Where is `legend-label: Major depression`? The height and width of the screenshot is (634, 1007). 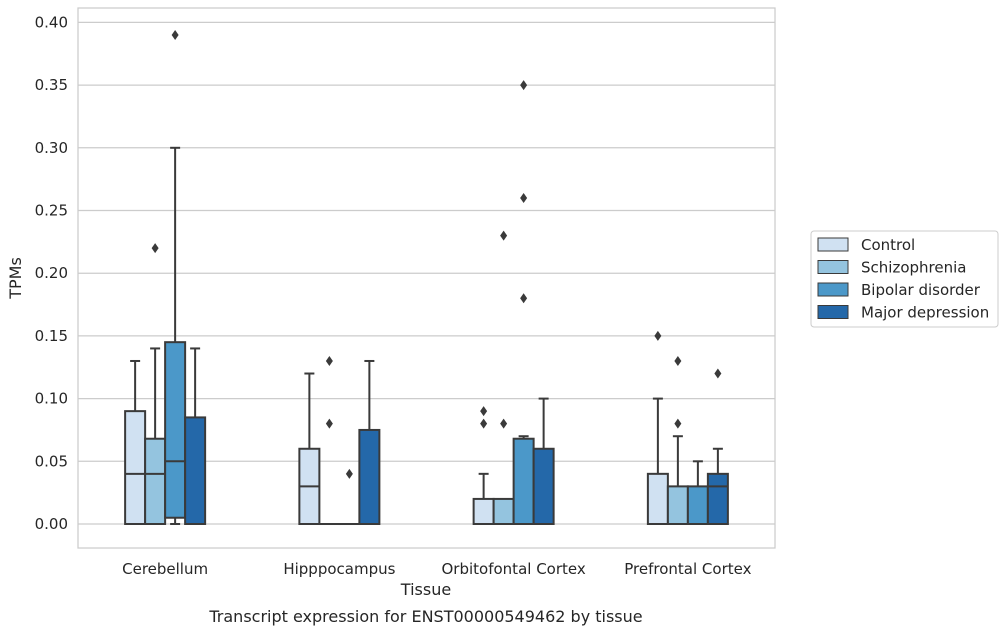
legend-label: Major depression is located at coordinates (925, 313).